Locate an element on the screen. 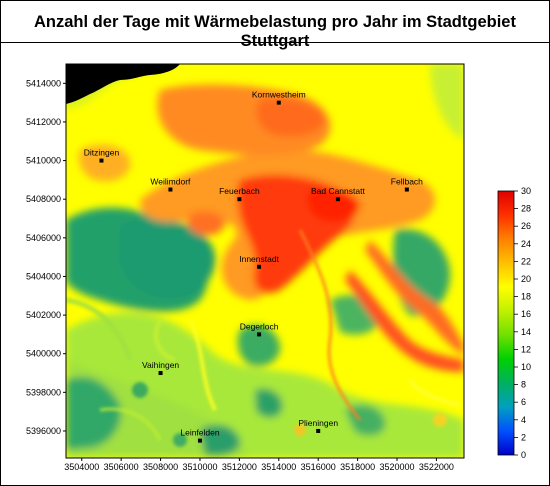 This screenshot has height=486, width=550. place-label: Plieningen is located at coordinates (318, 423).